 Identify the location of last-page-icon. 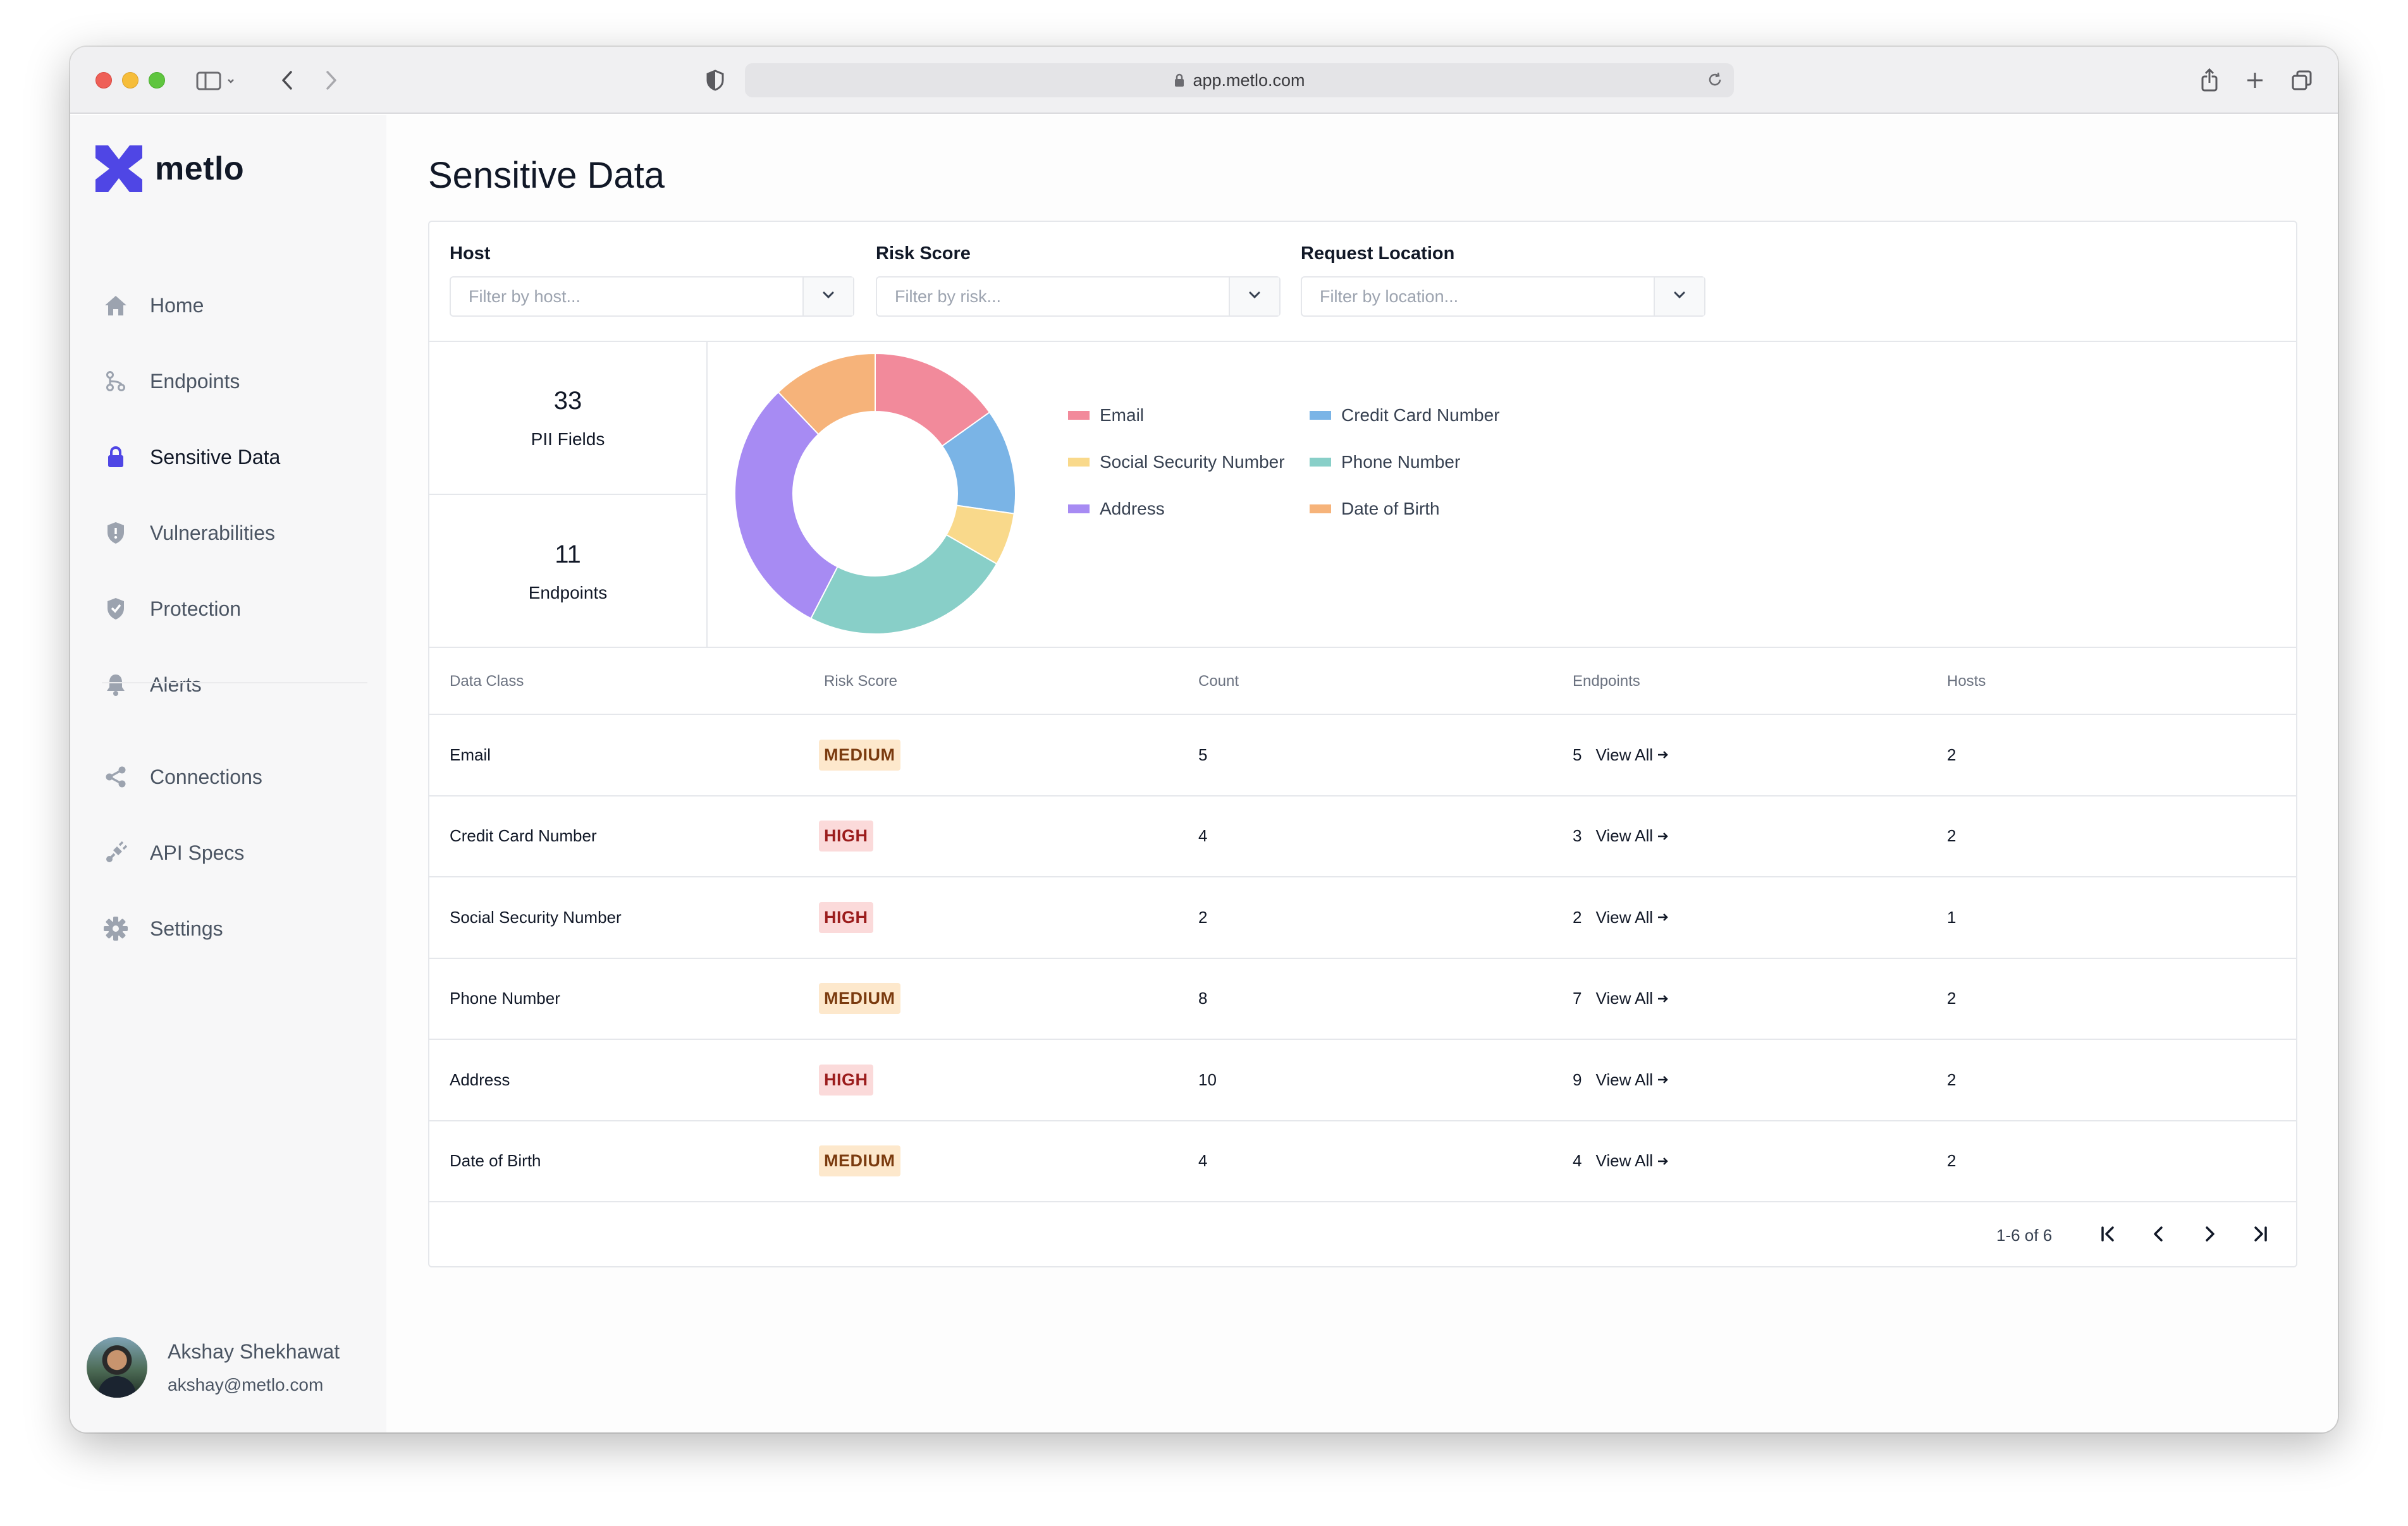
(2260, 1235).